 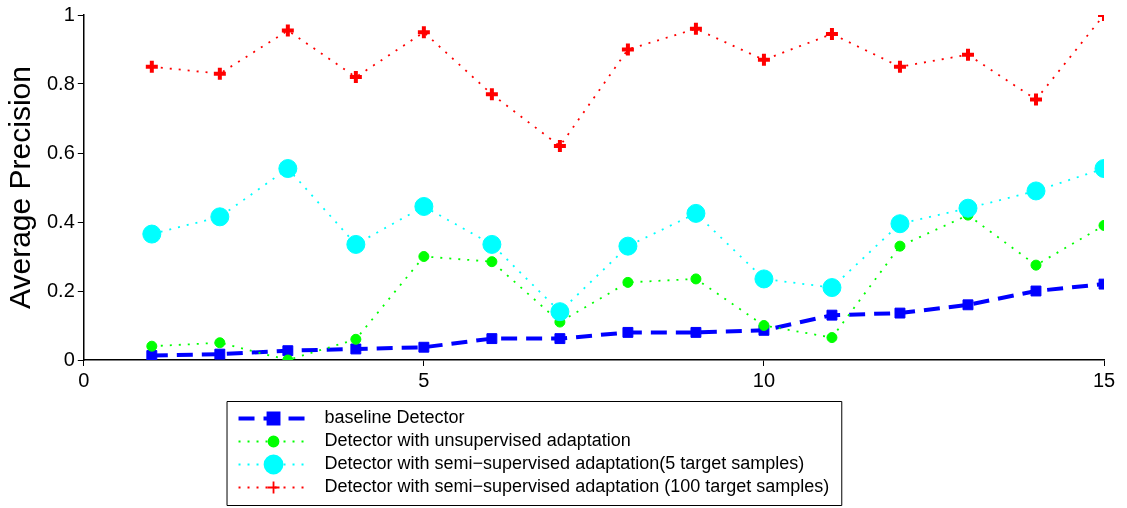 I want to click on legend-label: Detector with semi−supervised adaptation(5 target samples), so click(x=564, y=463).